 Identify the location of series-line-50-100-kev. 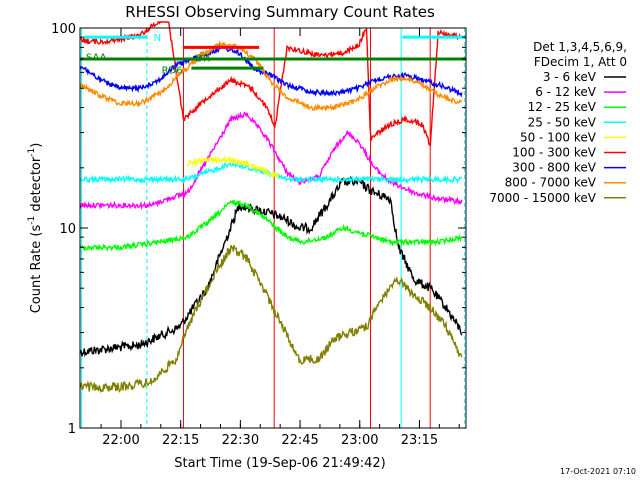
(233, 166).